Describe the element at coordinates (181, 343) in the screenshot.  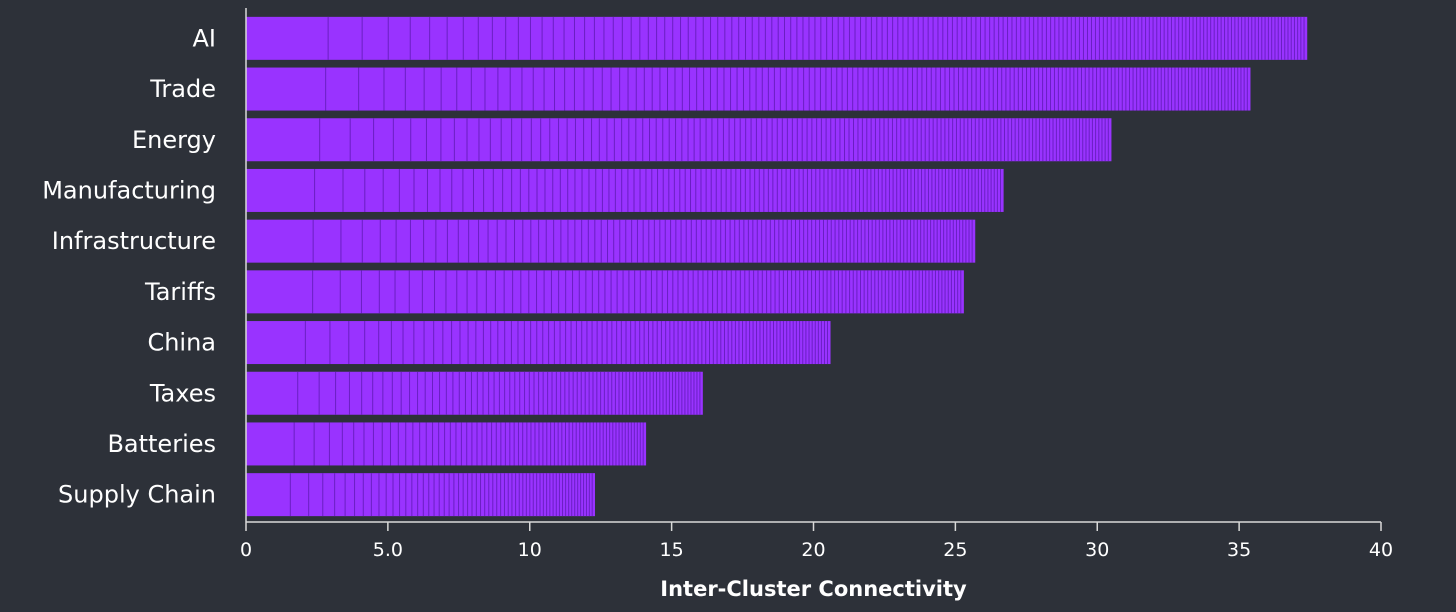
I see `category-label: China` at that location.